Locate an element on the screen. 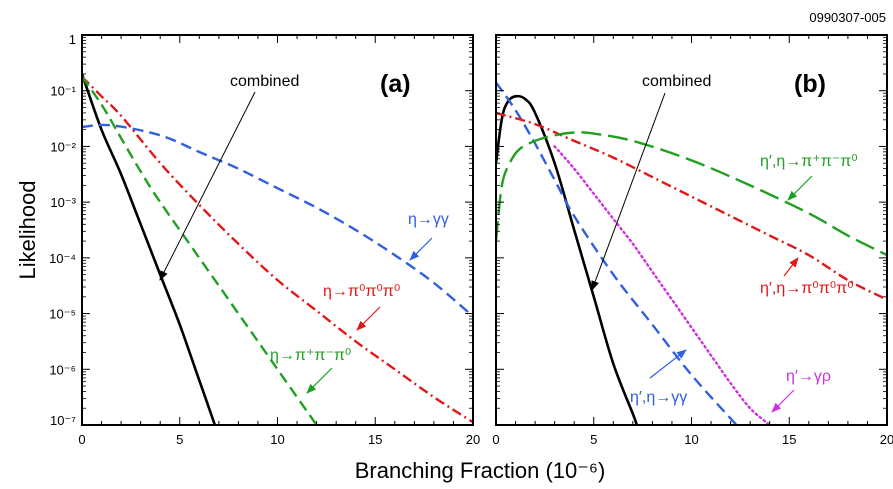  threepi0-arrow-a is located at coordinates (368, 318).